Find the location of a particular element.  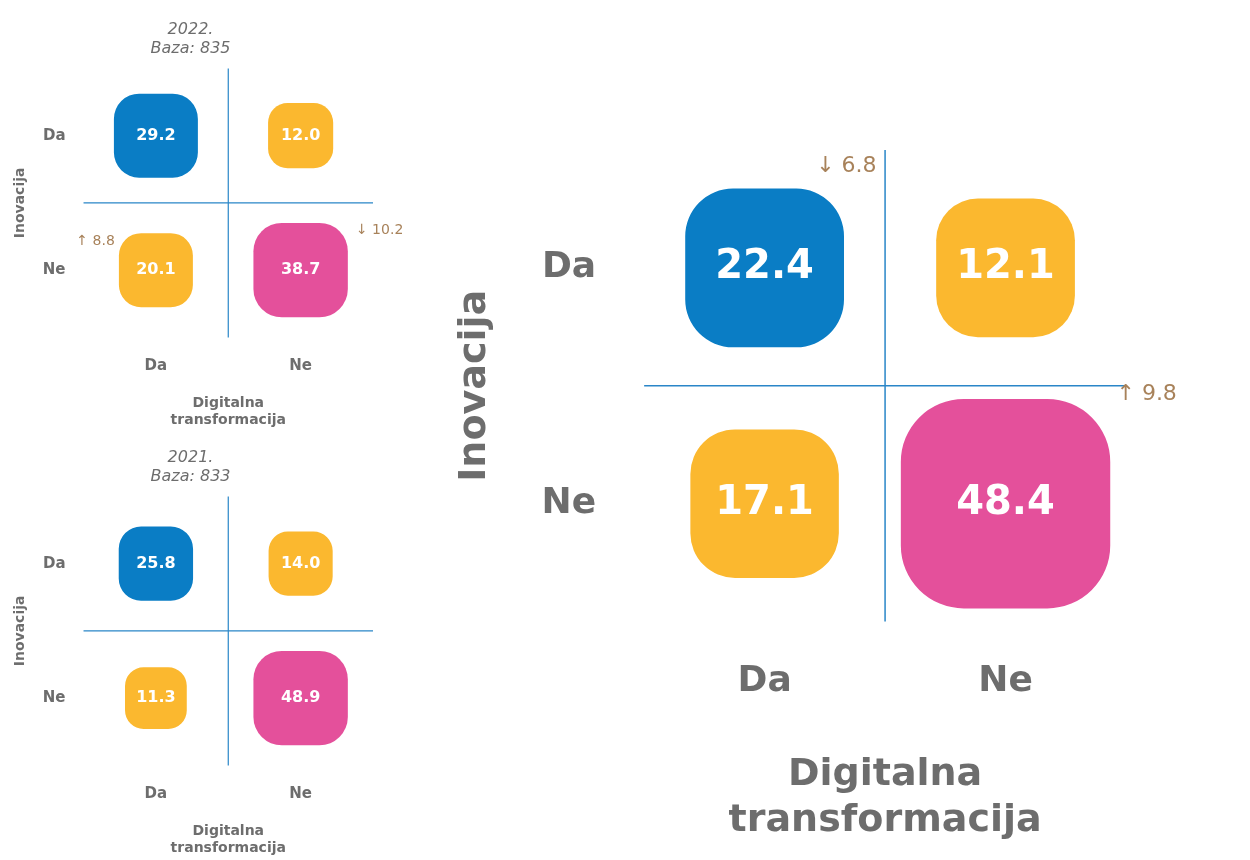

data-label: 38.7 is located at coordinates (300, 269).